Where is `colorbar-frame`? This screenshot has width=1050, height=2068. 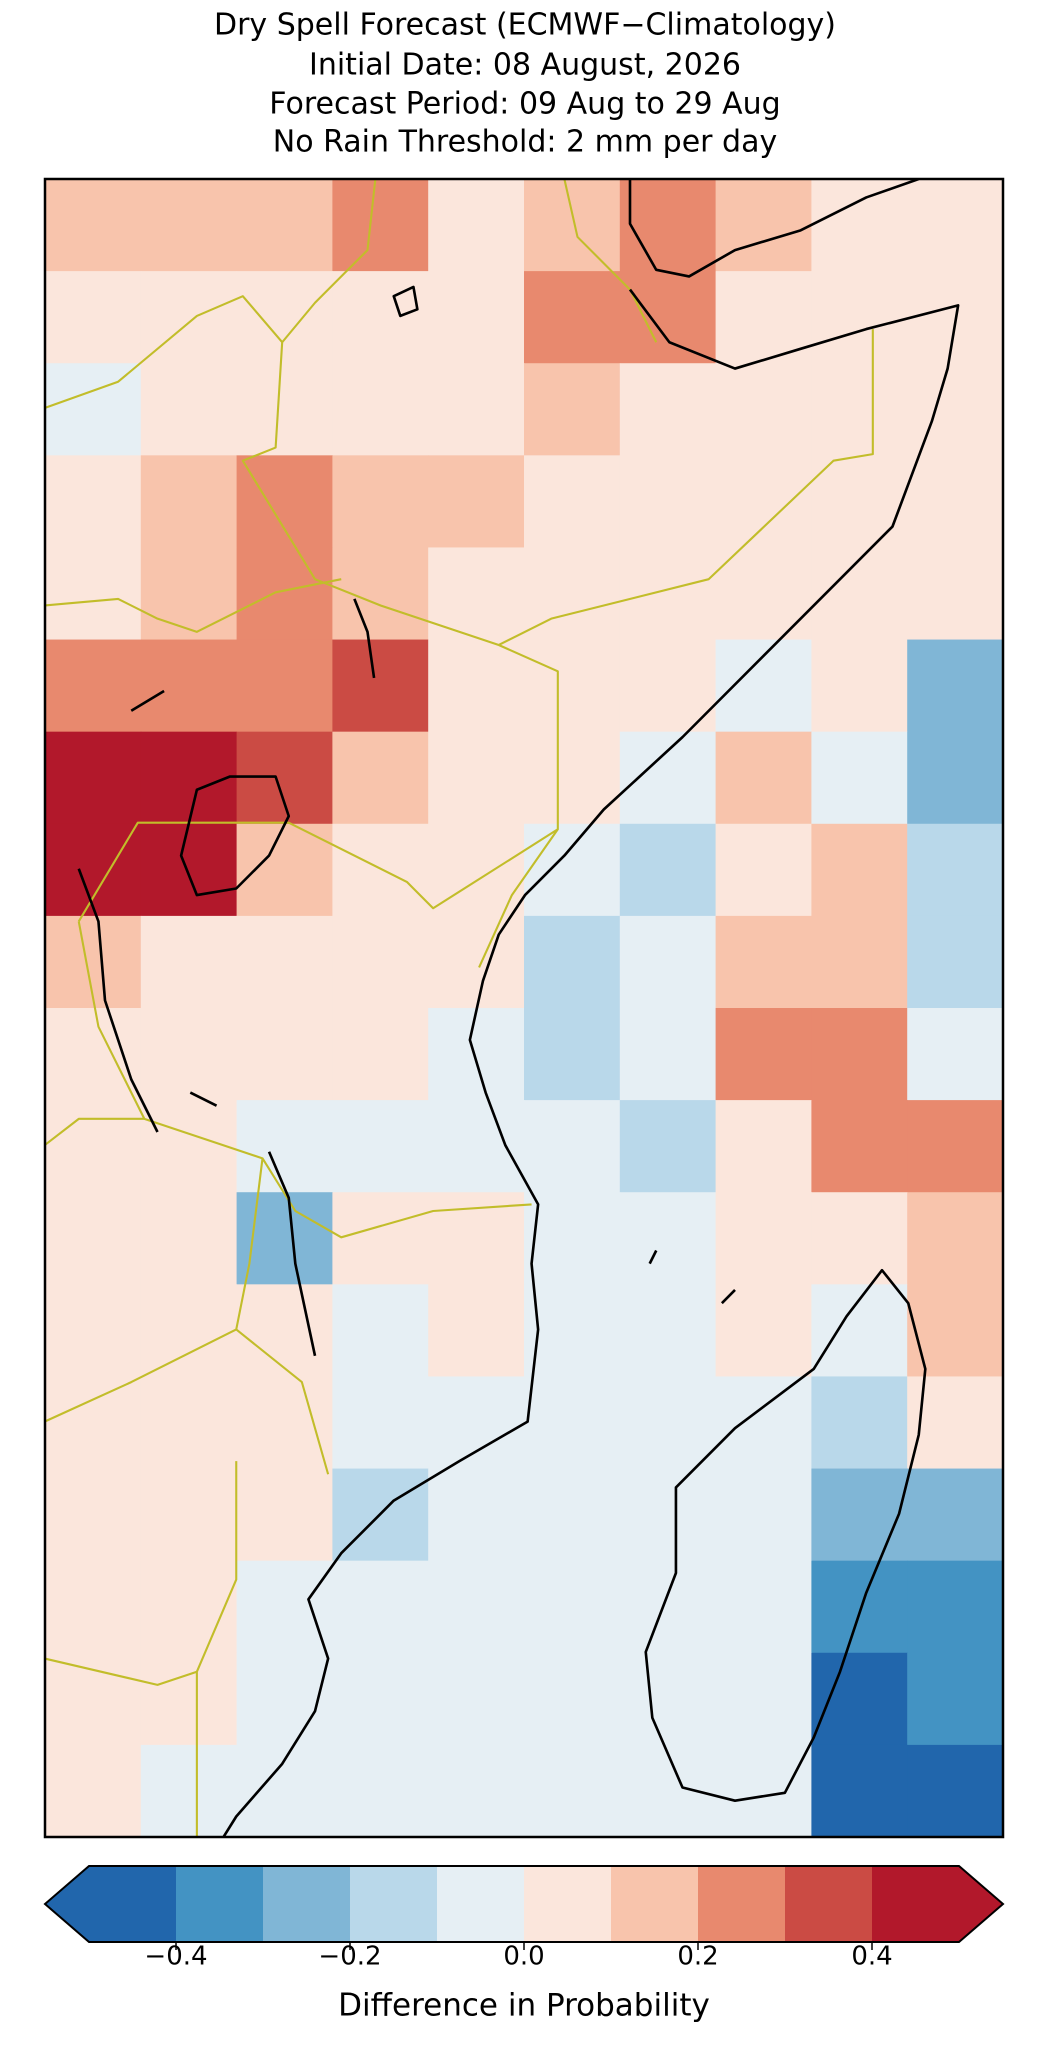
colorbar-frame is located at coordinates (524, 1904).